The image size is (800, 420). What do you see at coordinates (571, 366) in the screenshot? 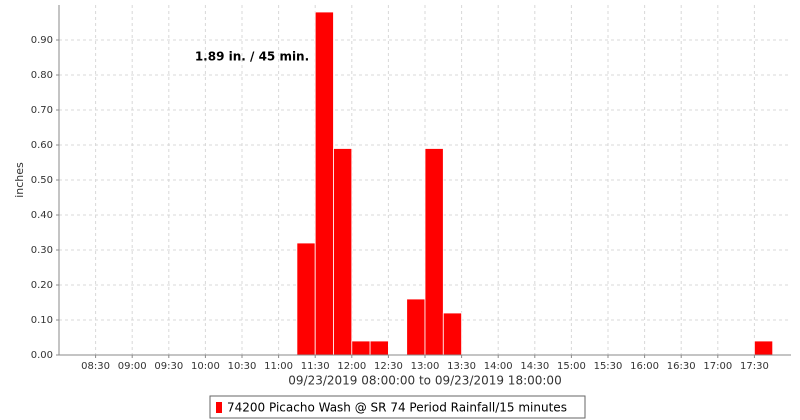
I see `x-tick-label: 15:00` at bounding box center [571, 366].